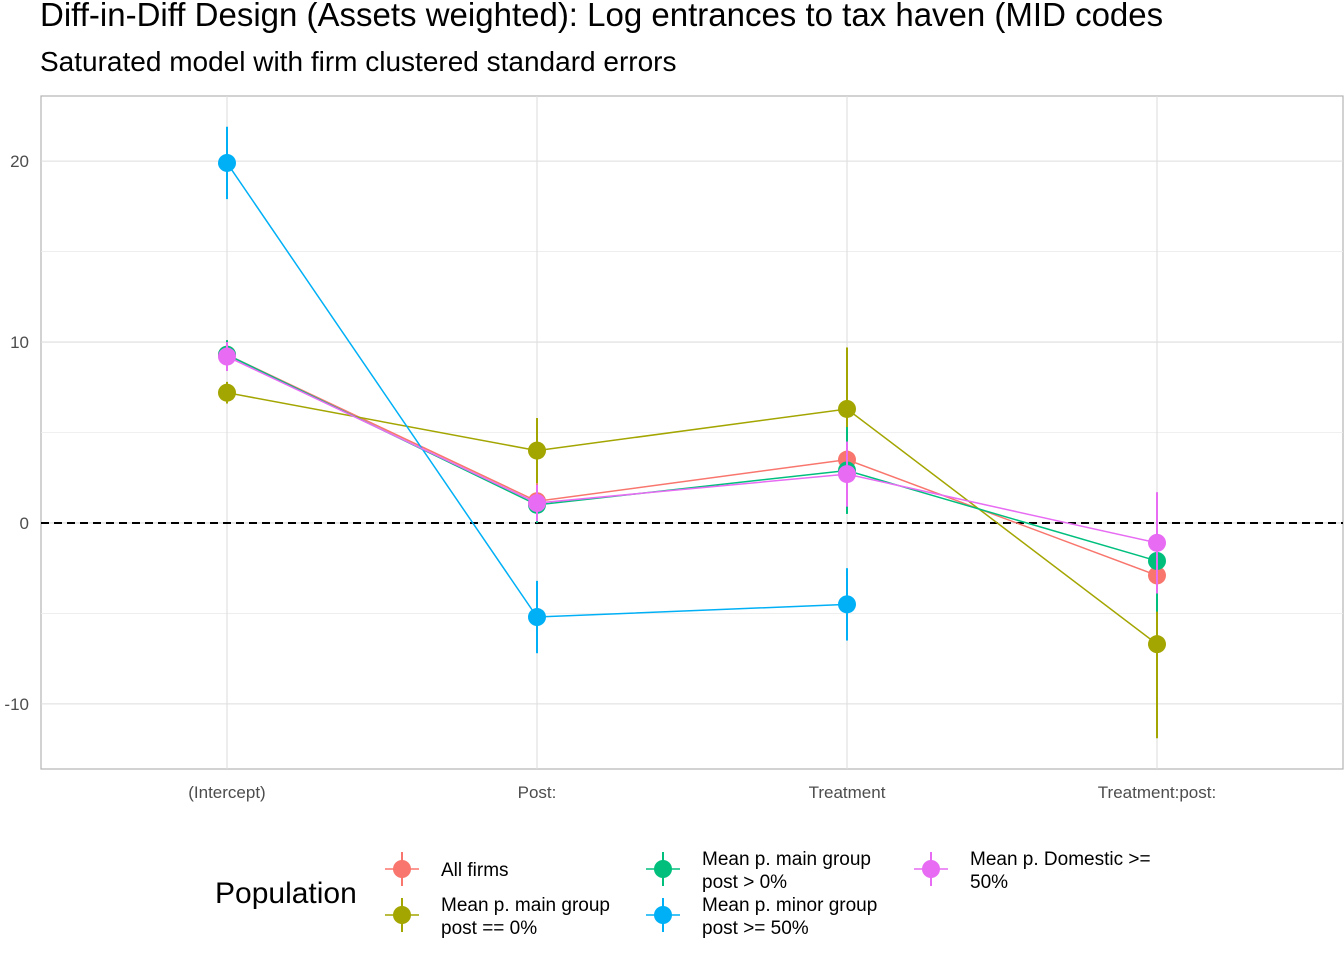  I want to click on legend-label-line: post == 0%, so click(489, 928).